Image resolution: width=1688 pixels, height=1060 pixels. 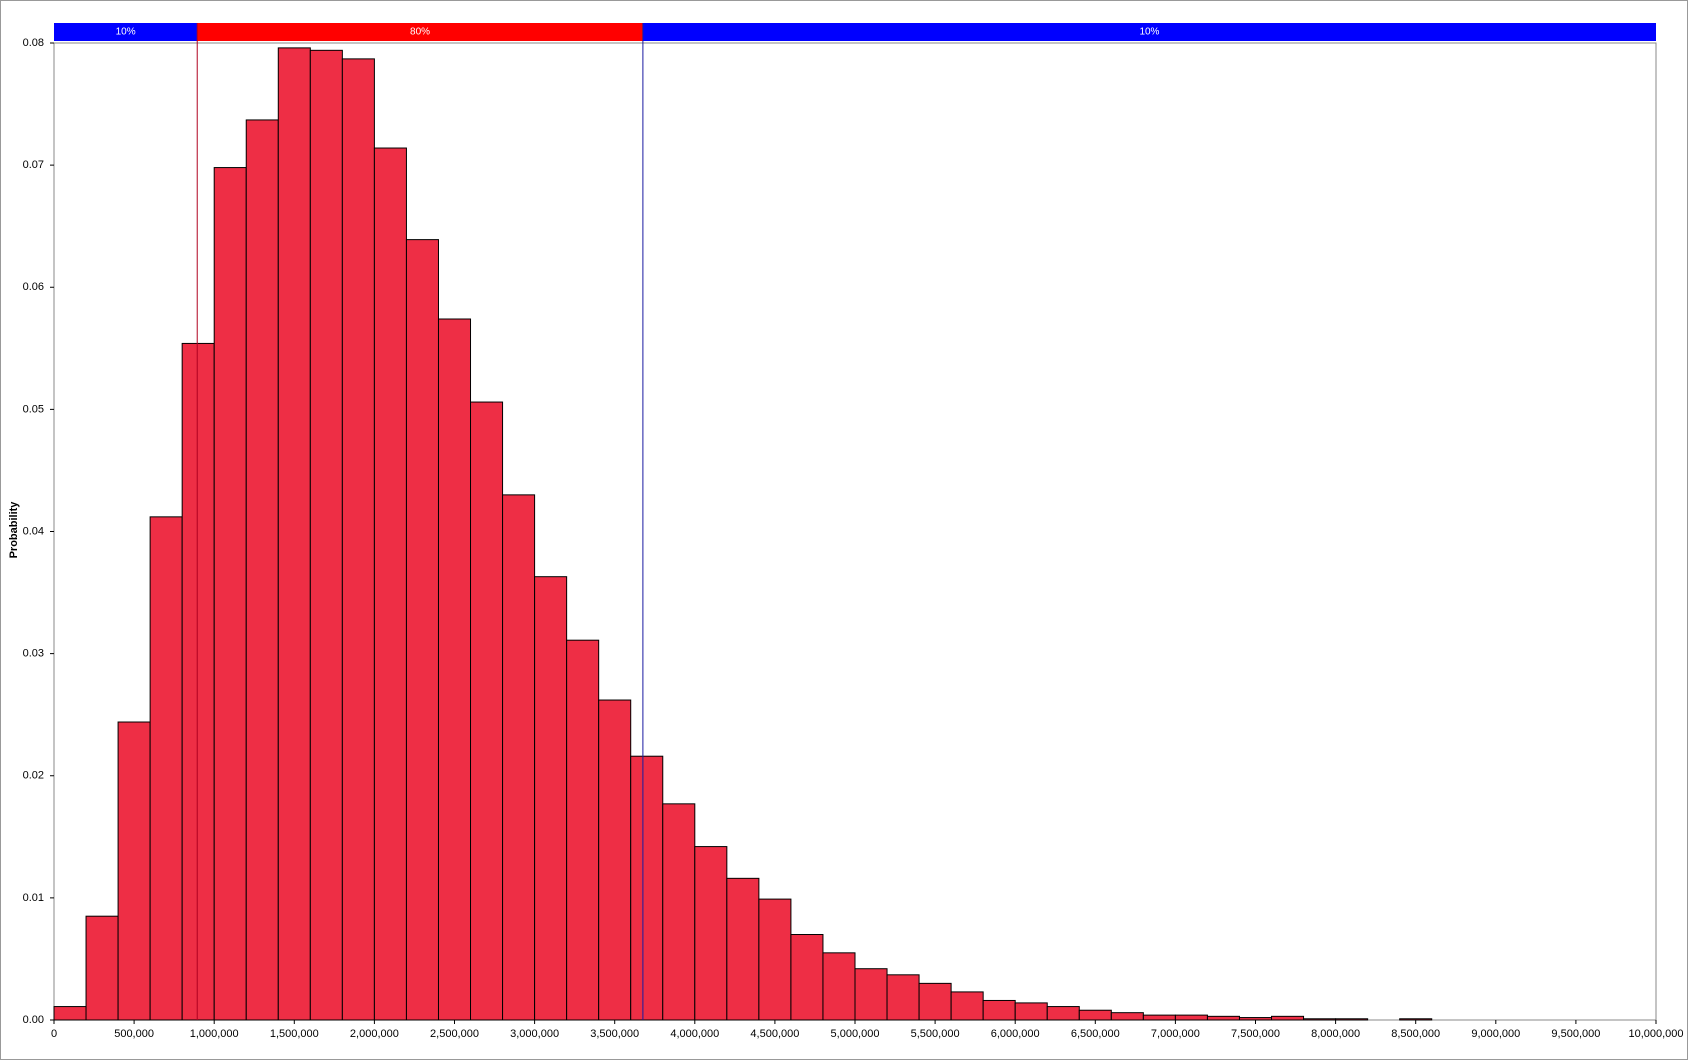 I want to click on x-tick-label: 10,000,000, so click(x=1655, y=1034).